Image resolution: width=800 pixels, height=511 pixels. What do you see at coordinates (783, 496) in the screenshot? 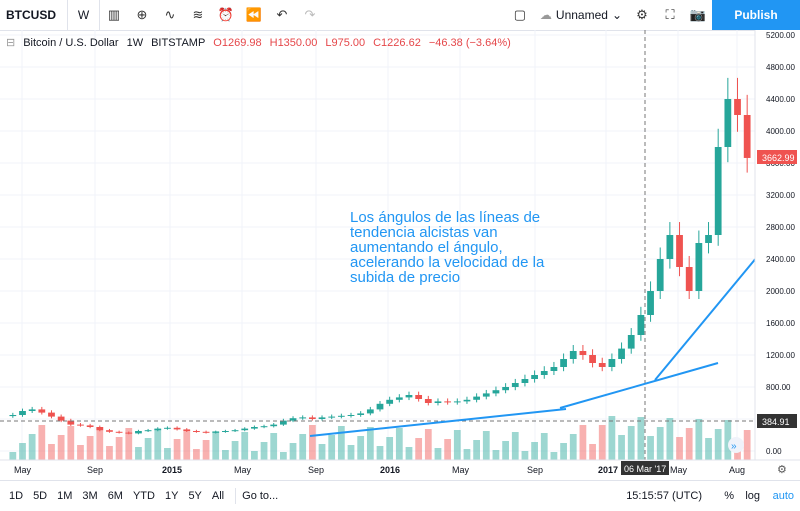
I see `auto-toggle: auto` at bounding box center [783, 496].